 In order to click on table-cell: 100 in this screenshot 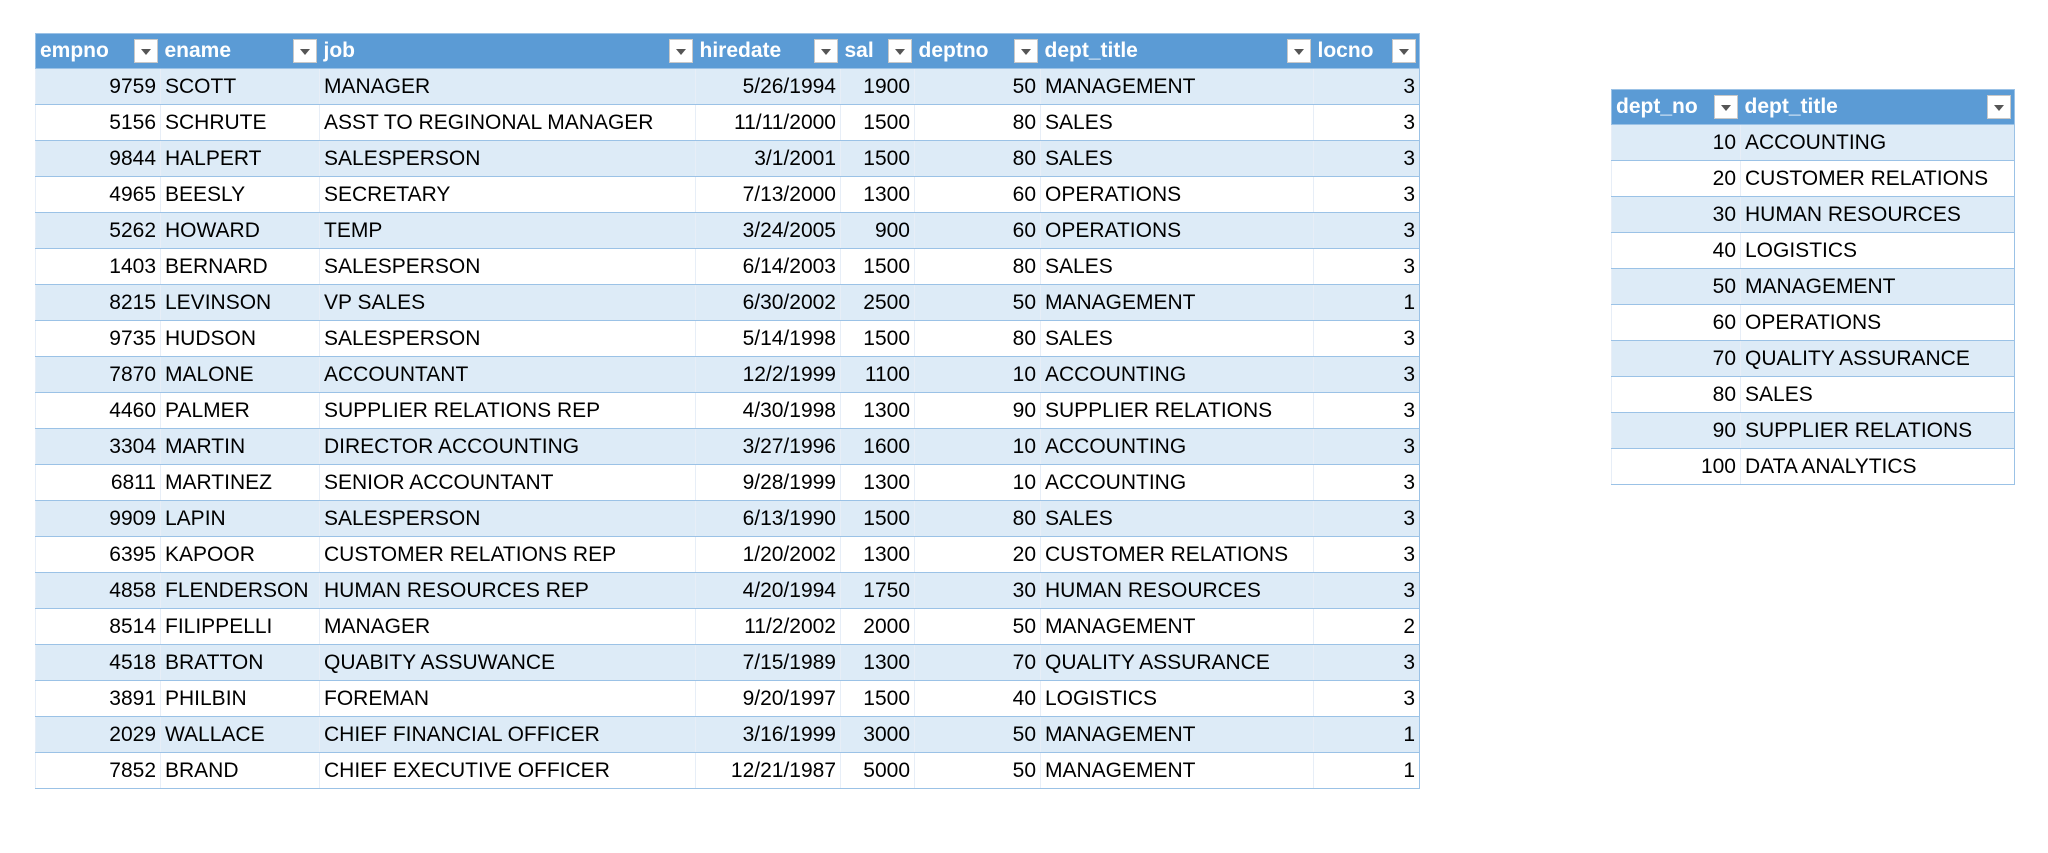, I will do `click(1676, 466)`.